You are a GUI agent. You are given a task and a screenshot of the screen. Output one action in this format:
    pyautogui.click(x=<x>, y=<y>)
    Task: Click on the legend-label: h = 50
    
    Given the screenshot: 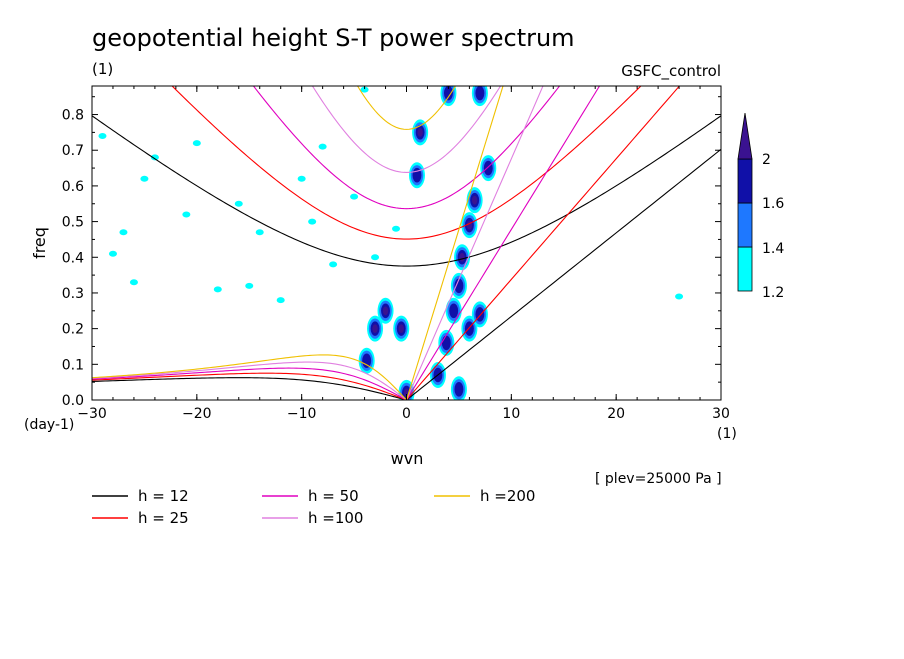 What is the action you would take?
    pyautogui.click(x=333, y=496)
    